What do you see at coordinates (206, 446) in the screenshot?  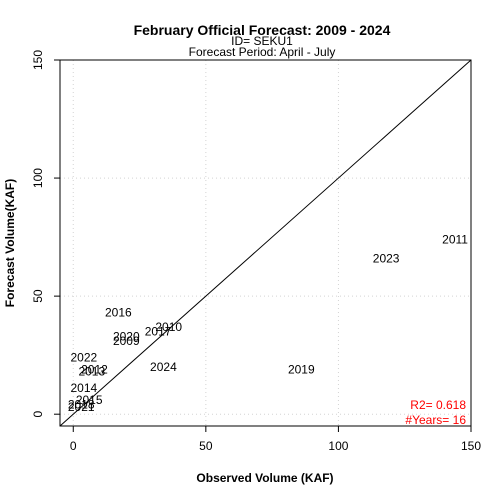 I see `x-tick-label: 50` at bounding box center [206, 446].